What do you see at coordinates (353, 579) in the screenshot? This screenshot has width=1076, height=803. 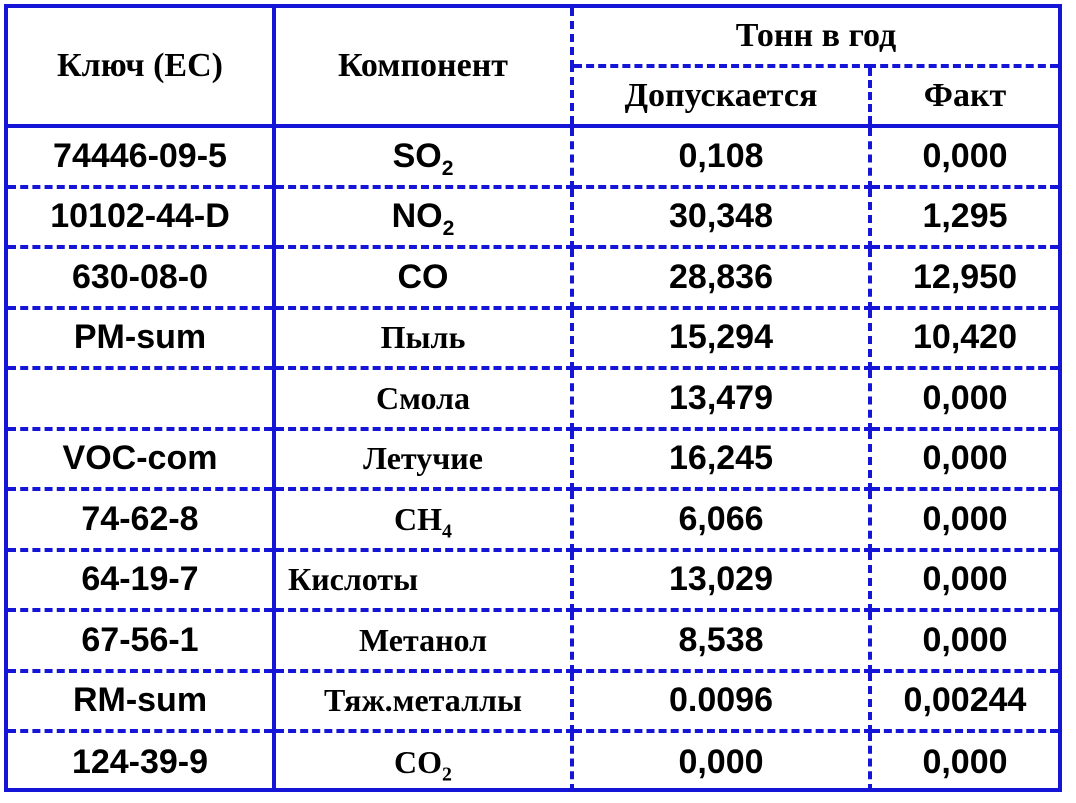 I see `component-formula: Кислоты` at bounding box center [353, 579].